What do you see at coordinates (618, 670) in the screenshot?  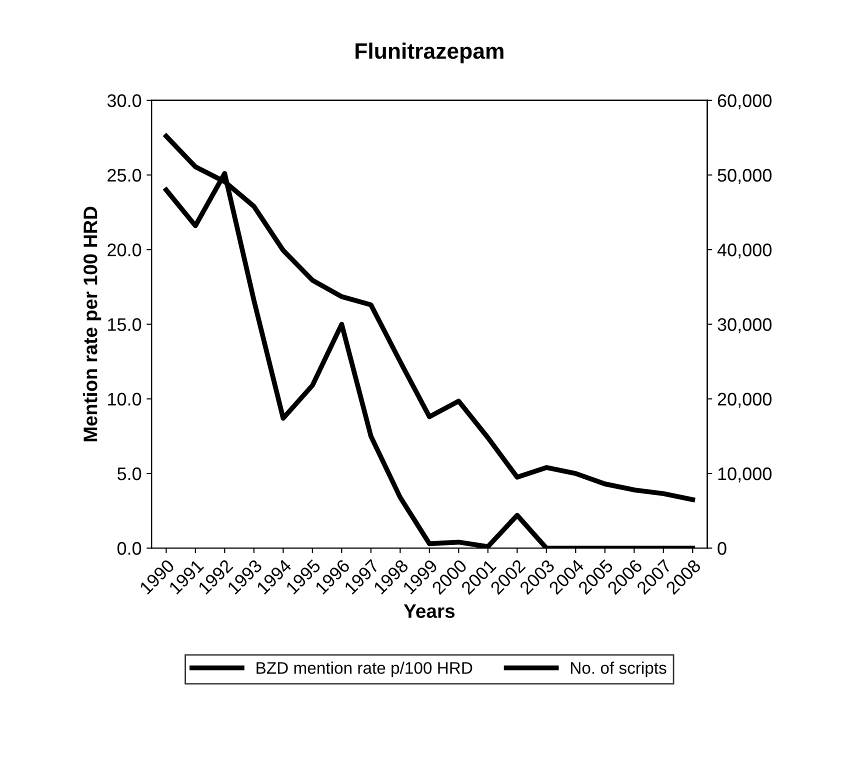 I see `legend-label: No. of scripts` at bounding box center [618, 670].